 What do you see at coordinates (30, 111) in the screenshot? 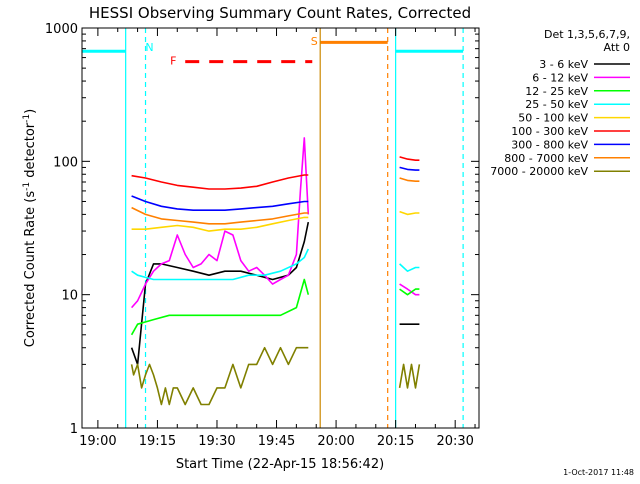
I see `y-axis-label-end: )` at bounding box center [30, 111].